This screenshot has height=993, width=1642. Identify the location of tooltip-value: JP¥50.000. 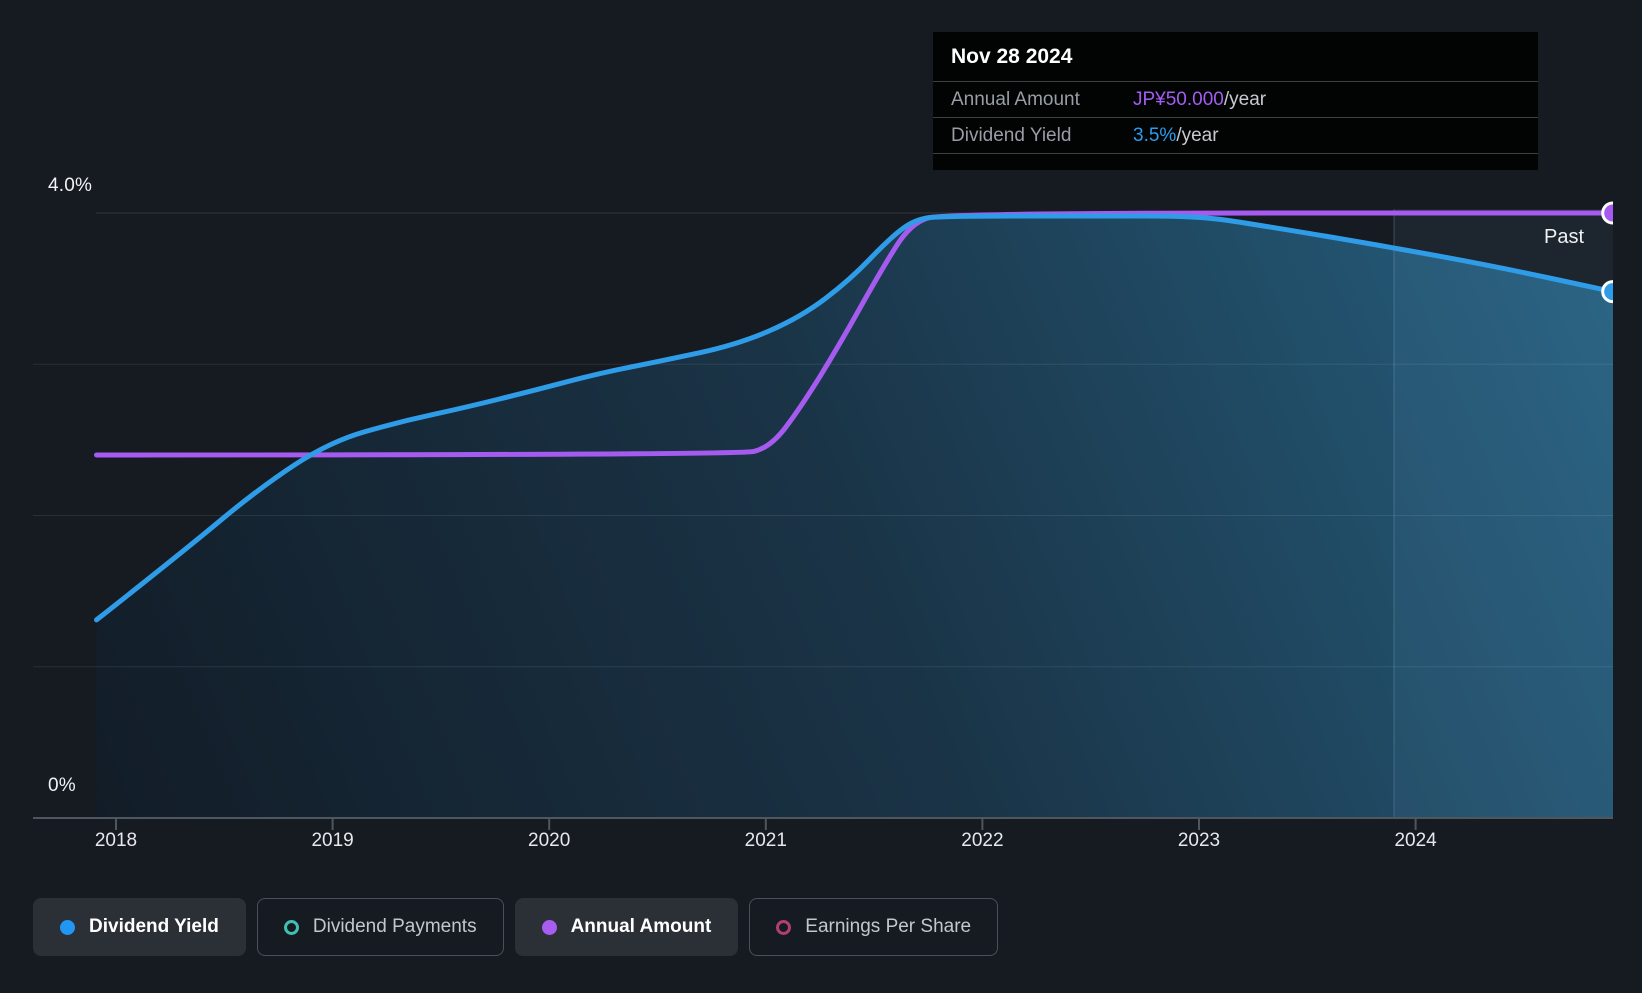
(1178, 99).